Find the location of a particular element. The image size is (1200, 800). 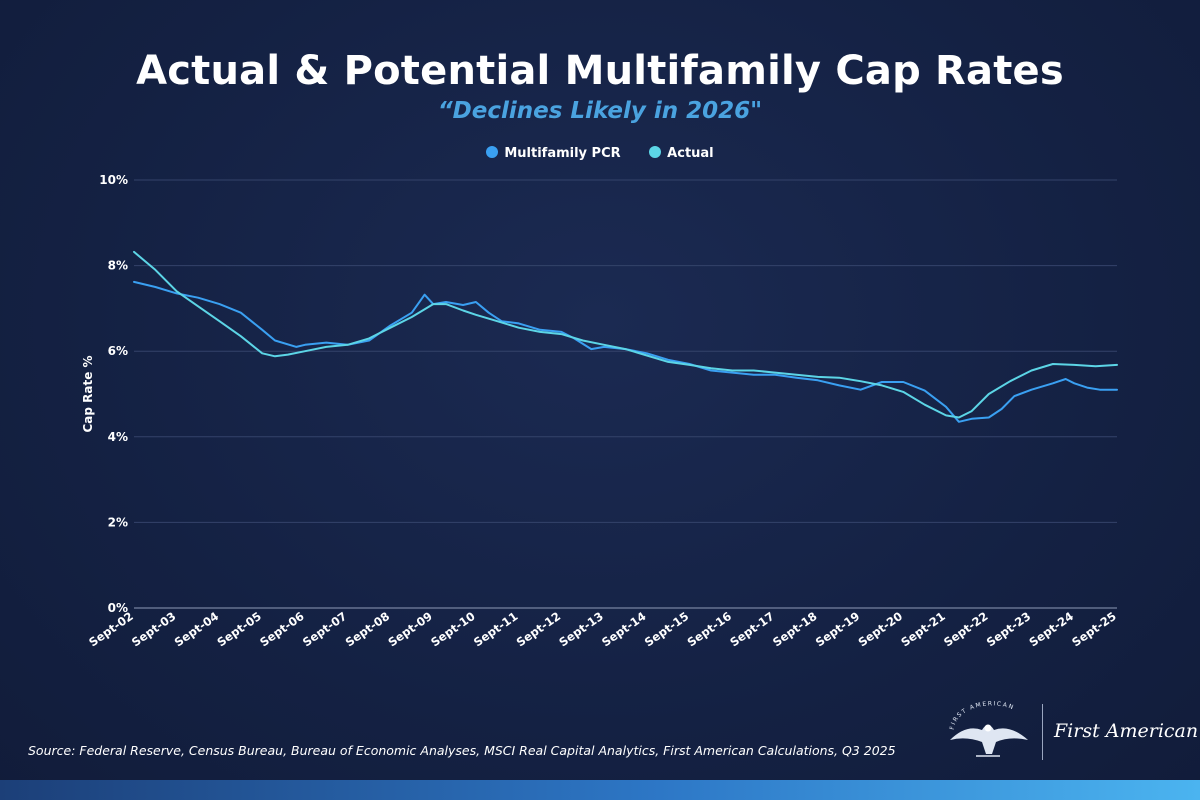

x-tick-label: Sept-23 is located at coordinates (1008, 629).